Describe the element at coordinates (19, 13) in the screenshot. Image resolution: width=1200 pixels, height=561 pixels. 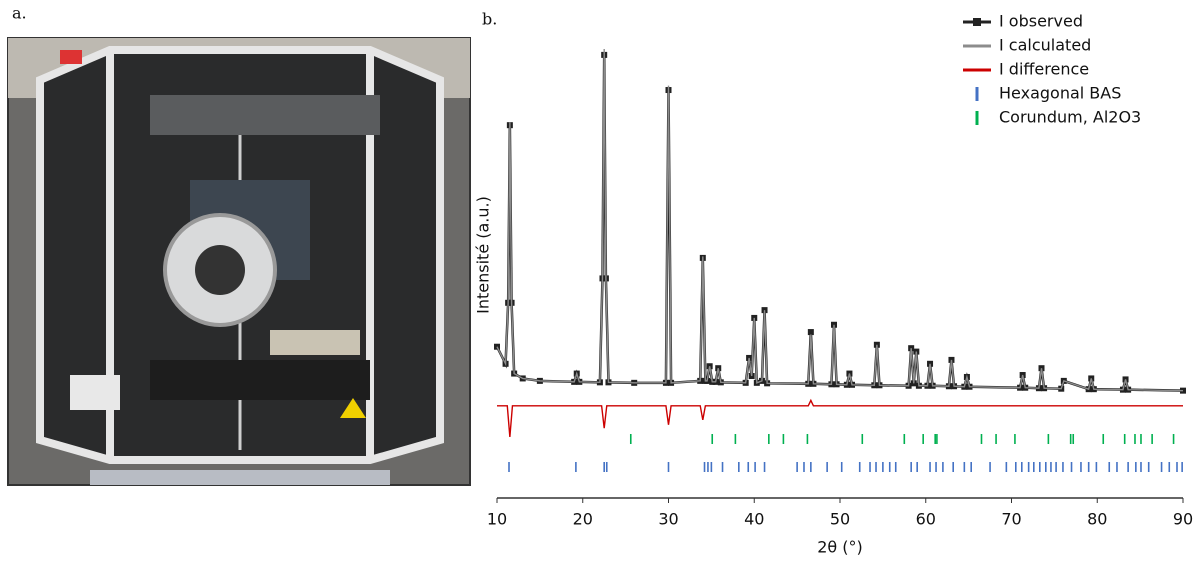
I see `panel-label: a.` at that location.